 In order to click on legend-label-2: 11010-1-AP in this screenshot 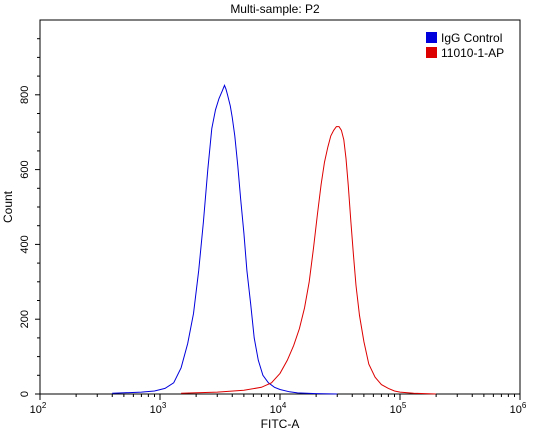, I will do `click(472, 53)`.